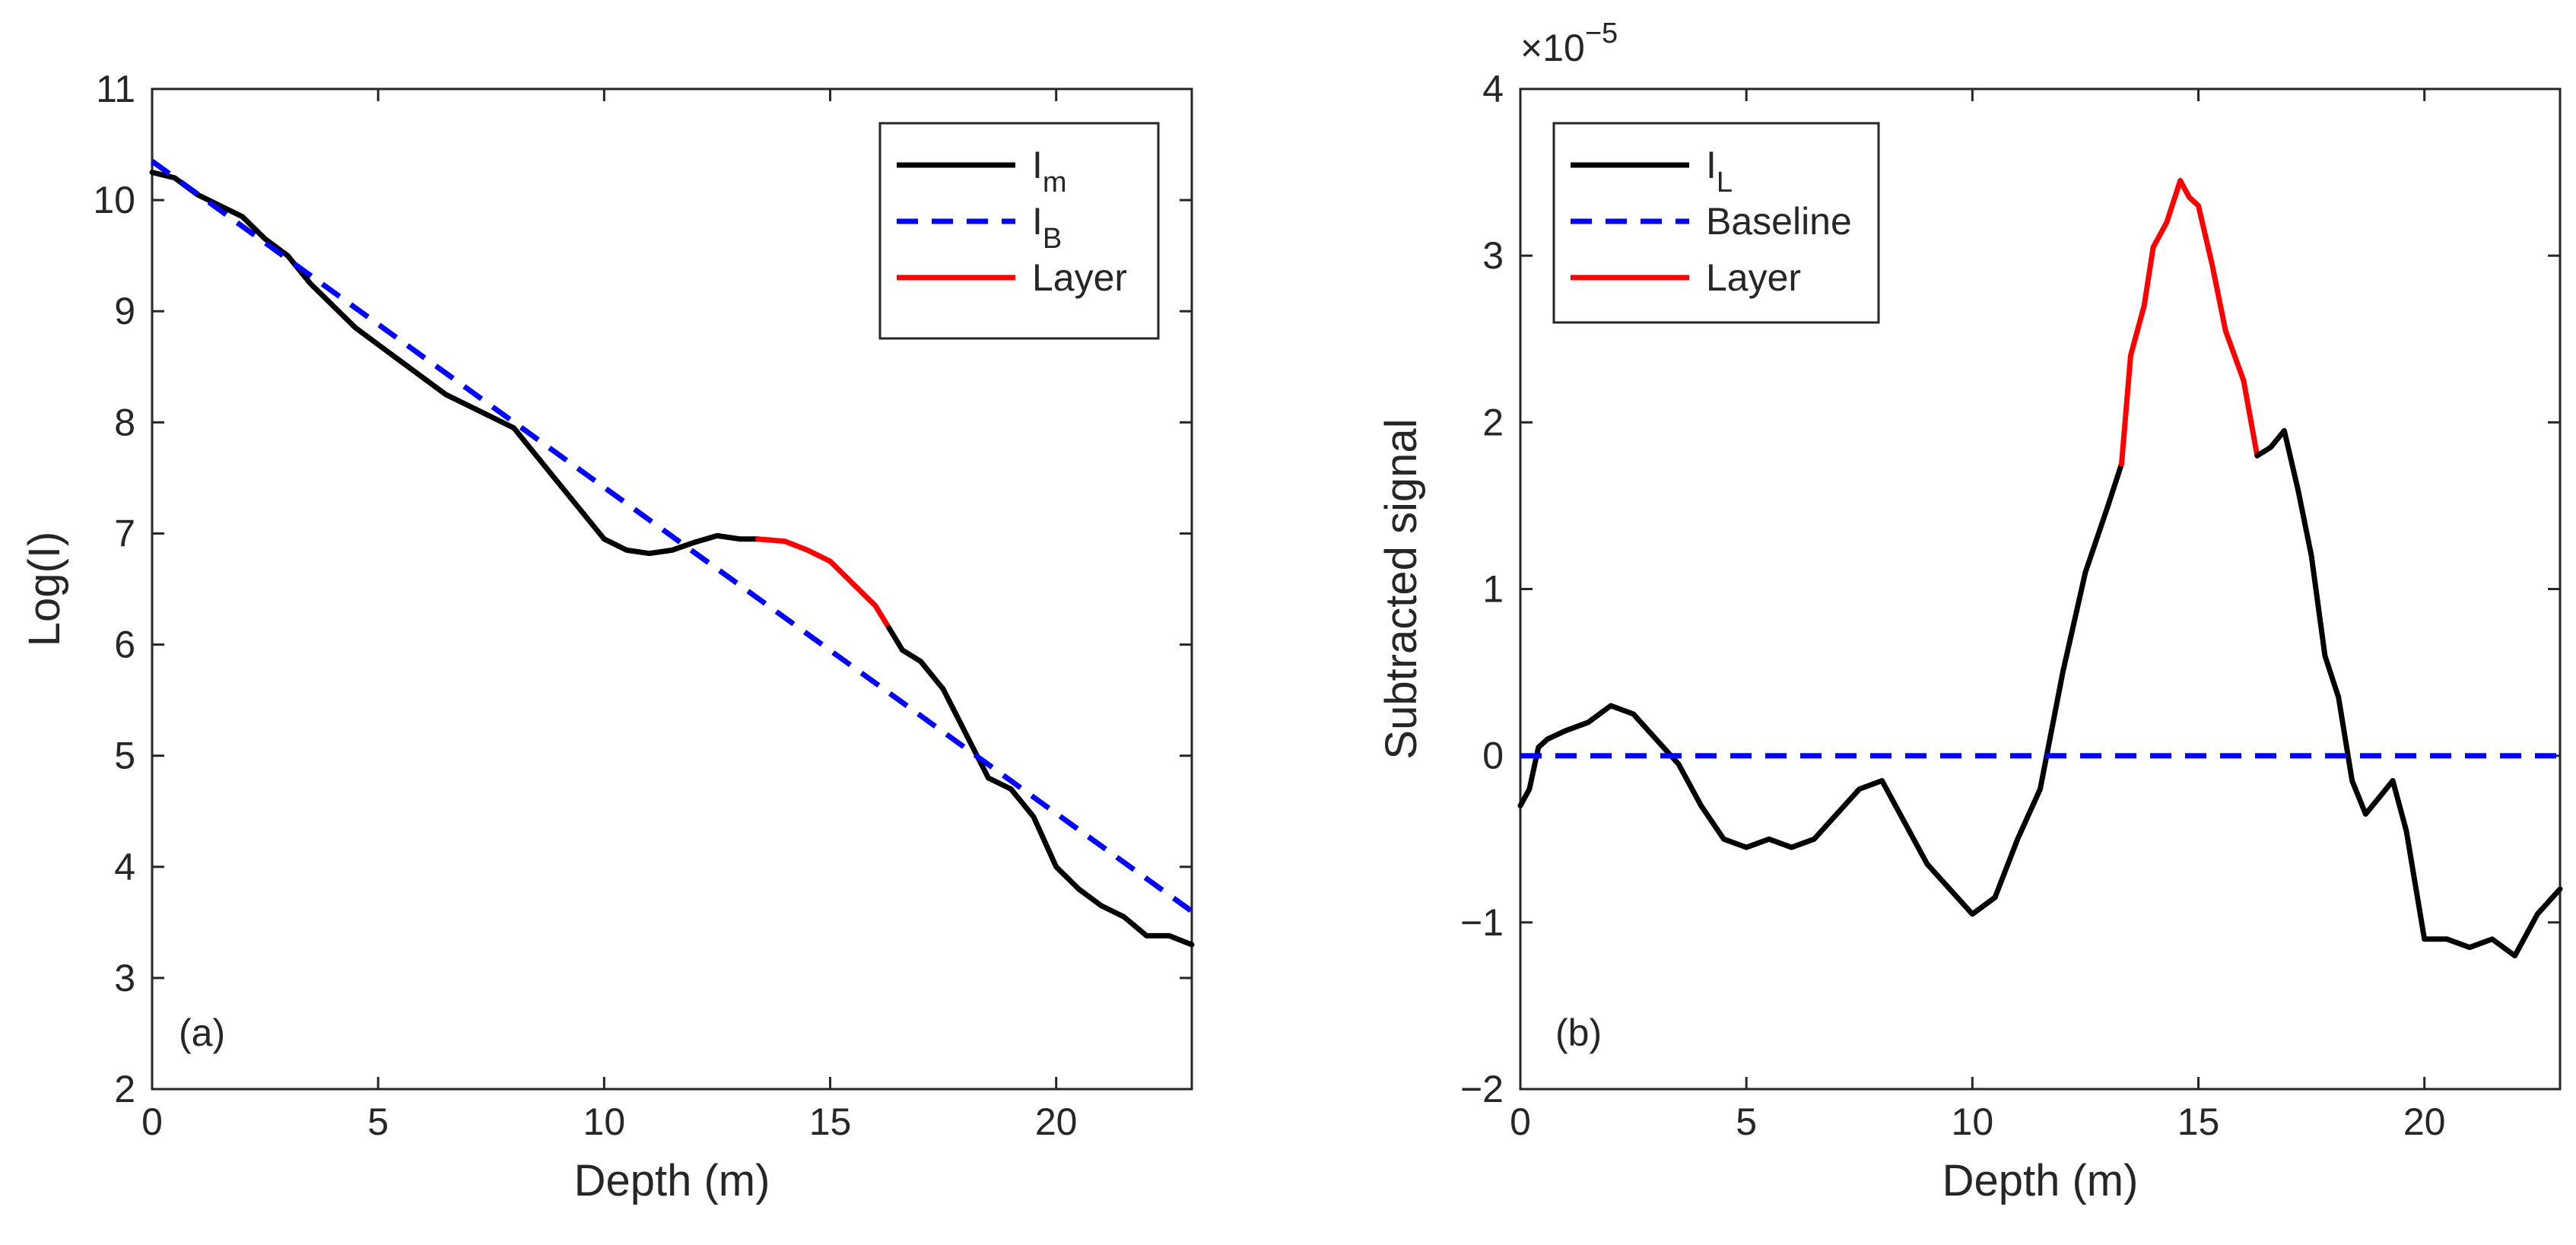  I want to click on y-exponent-power: −5, so click(1601, 33).